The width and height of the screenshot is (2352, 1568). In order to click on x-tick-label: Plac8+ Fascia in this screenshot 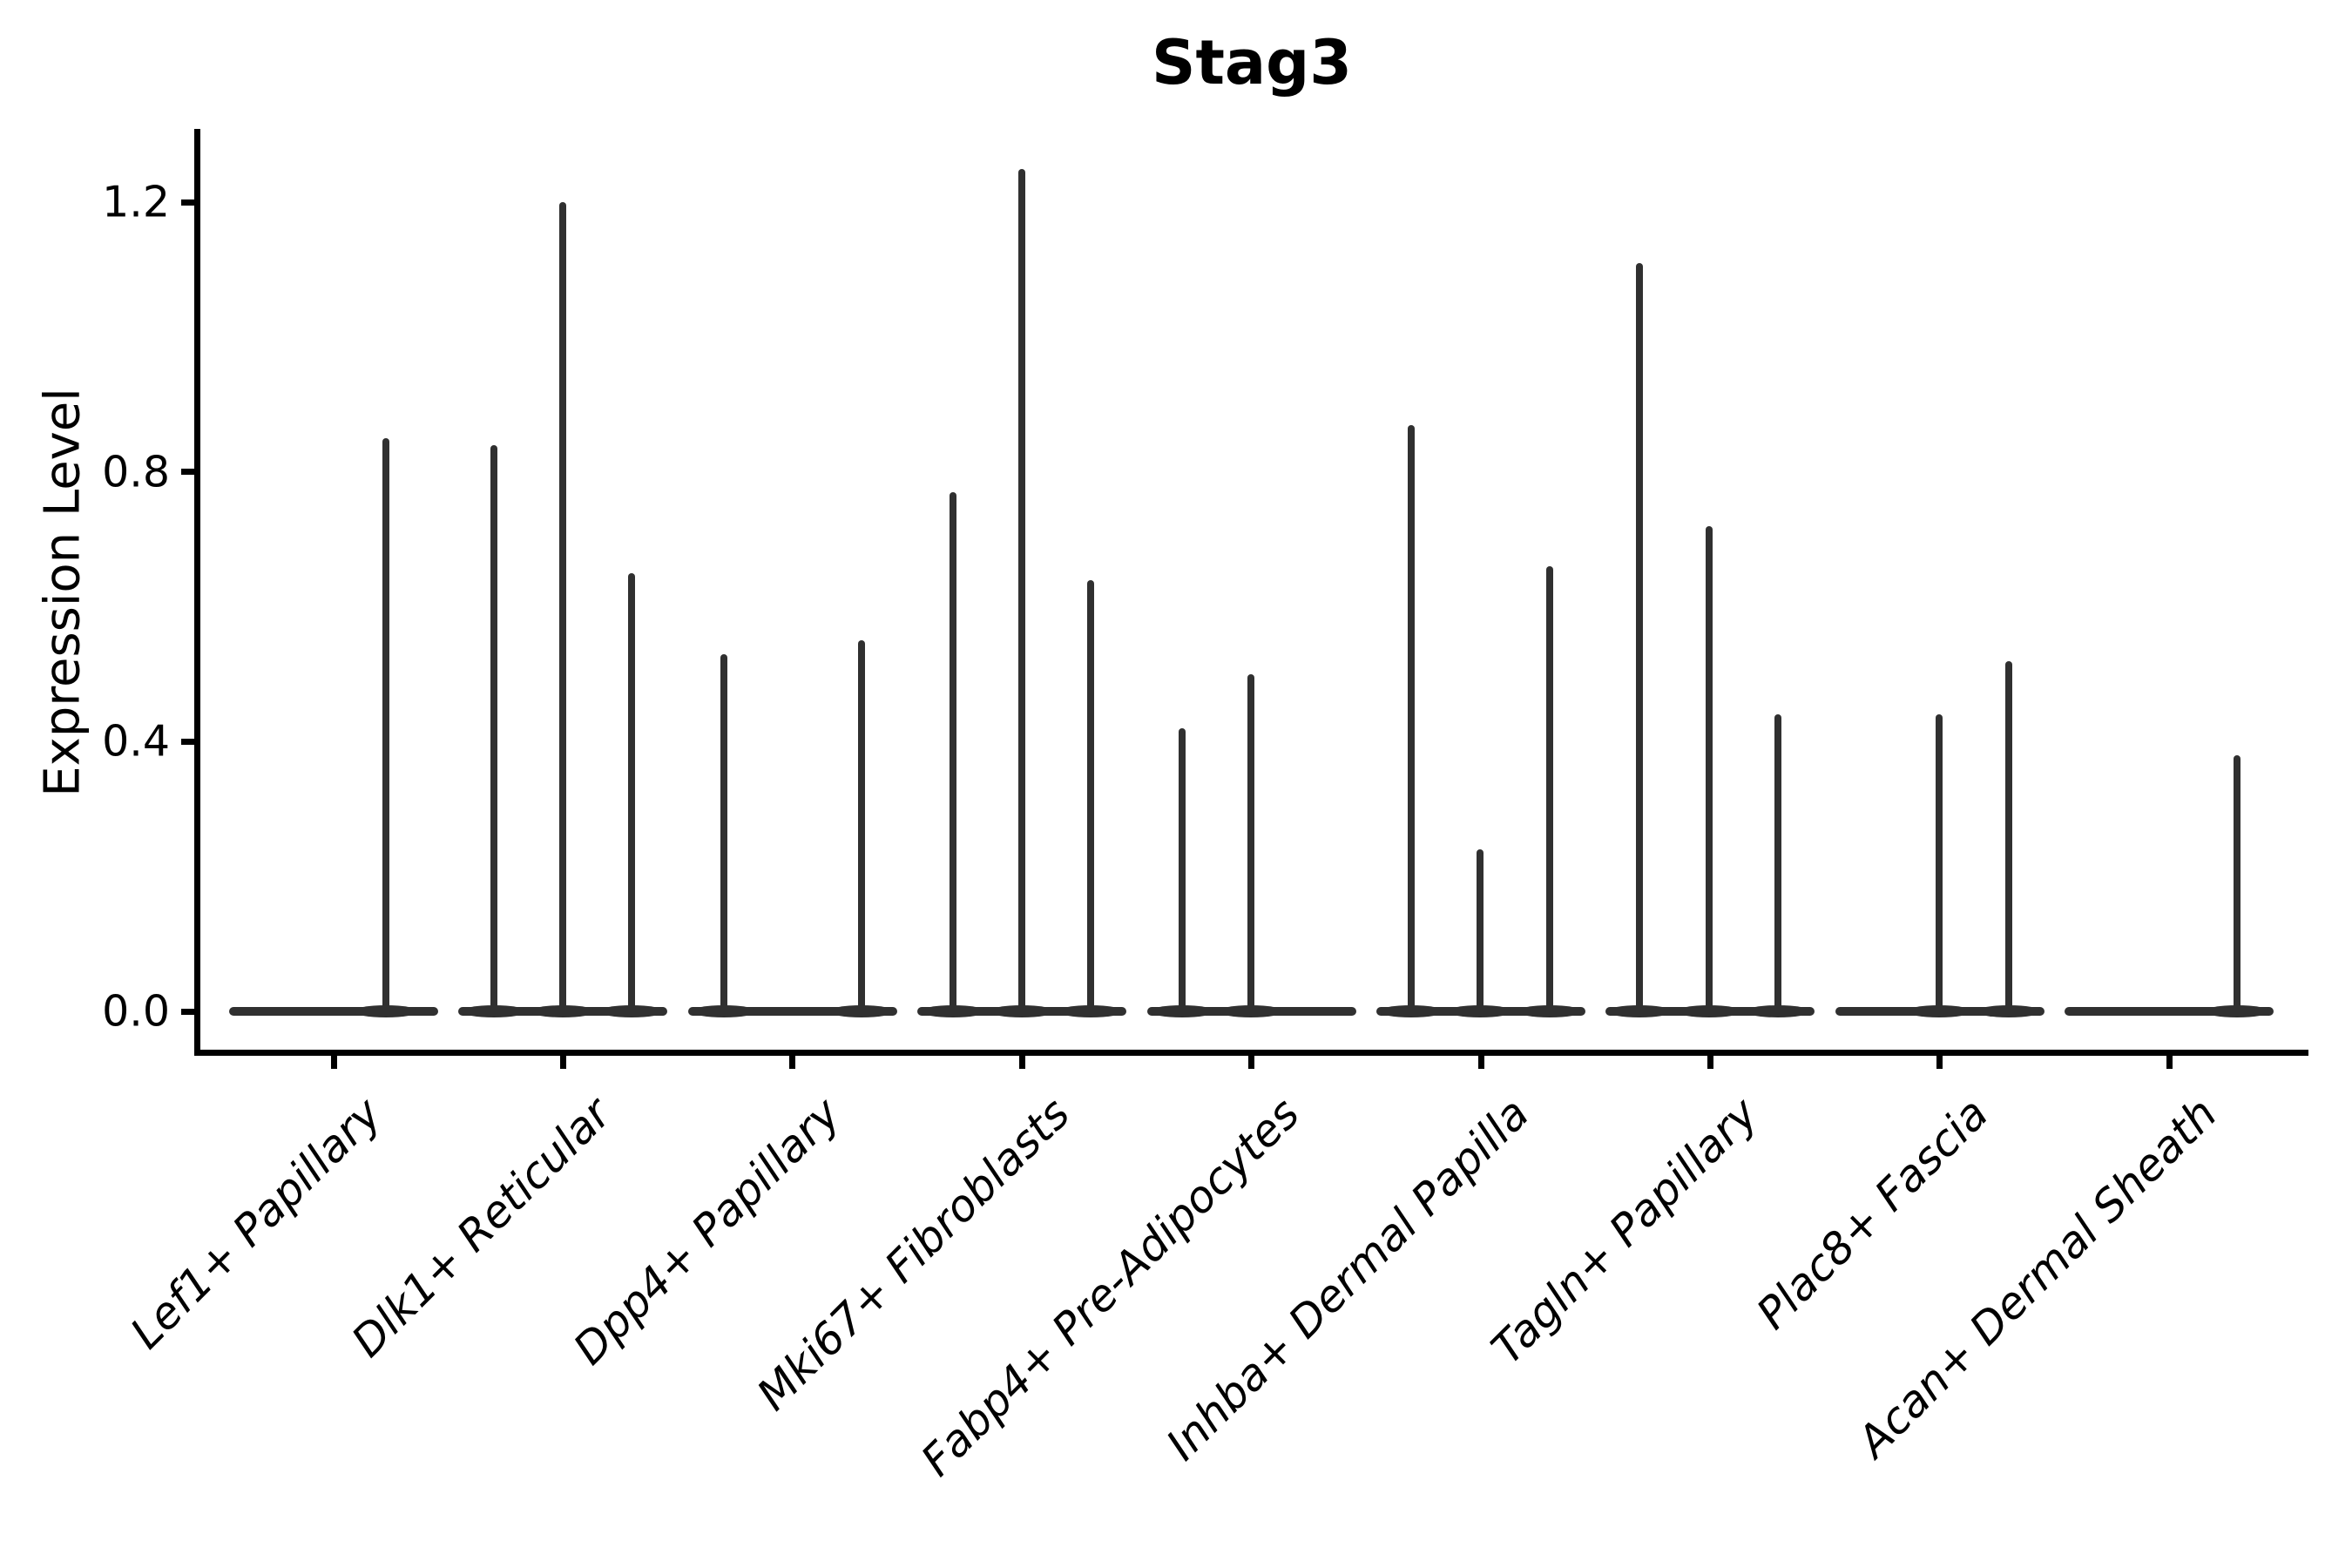, I will do `click(1872, 1214)`.